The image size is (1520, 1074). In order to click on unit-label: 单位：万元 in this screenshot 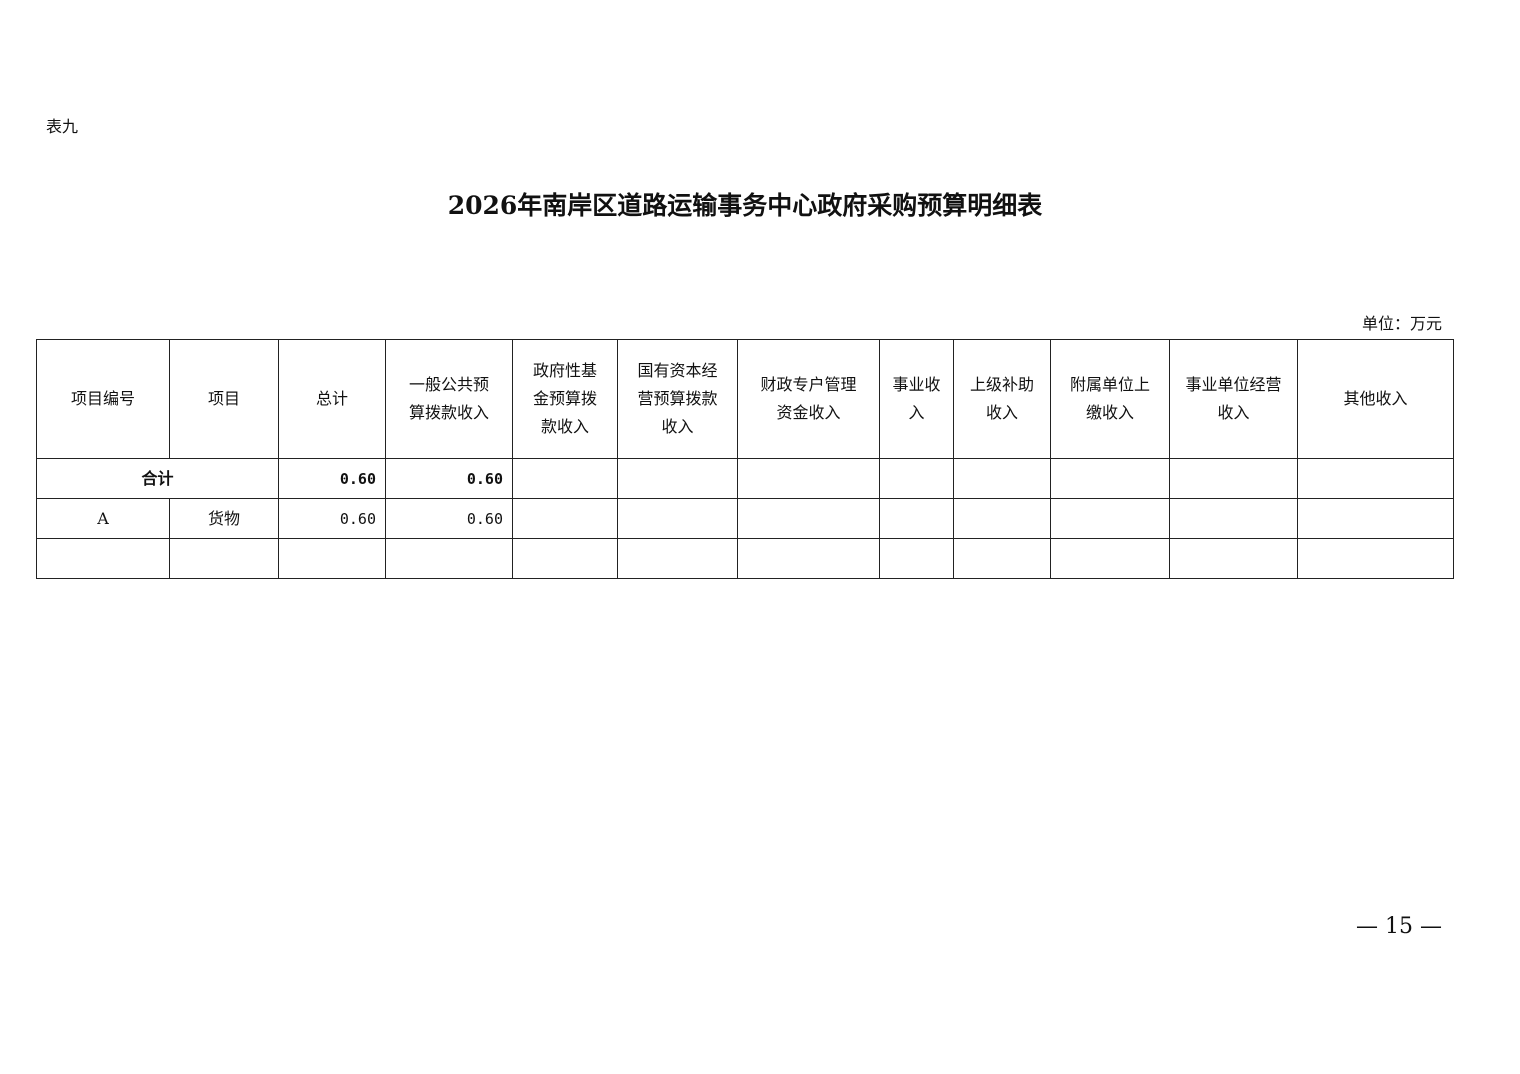, I will do `click(1401, 323)`.